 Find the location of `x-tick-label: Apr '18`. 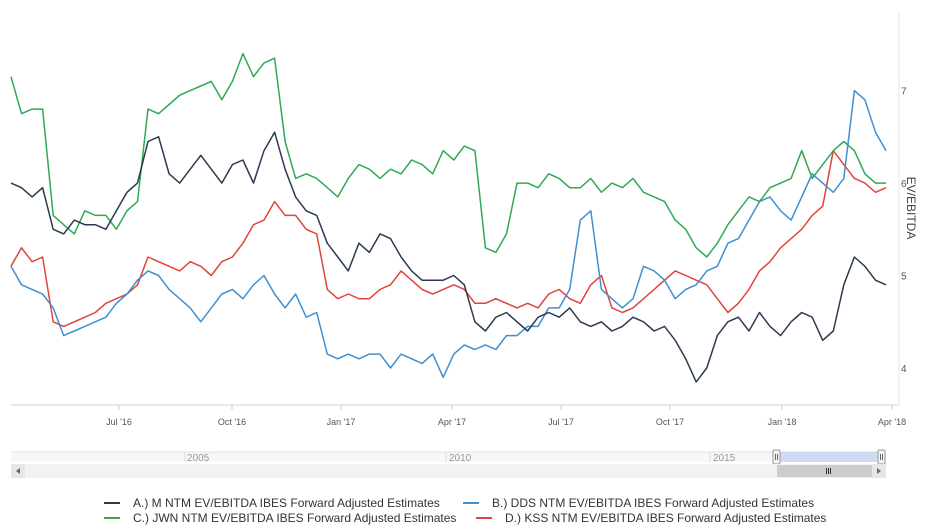

x-tick-label: Apr '18 is located at coordinates (892, 422).